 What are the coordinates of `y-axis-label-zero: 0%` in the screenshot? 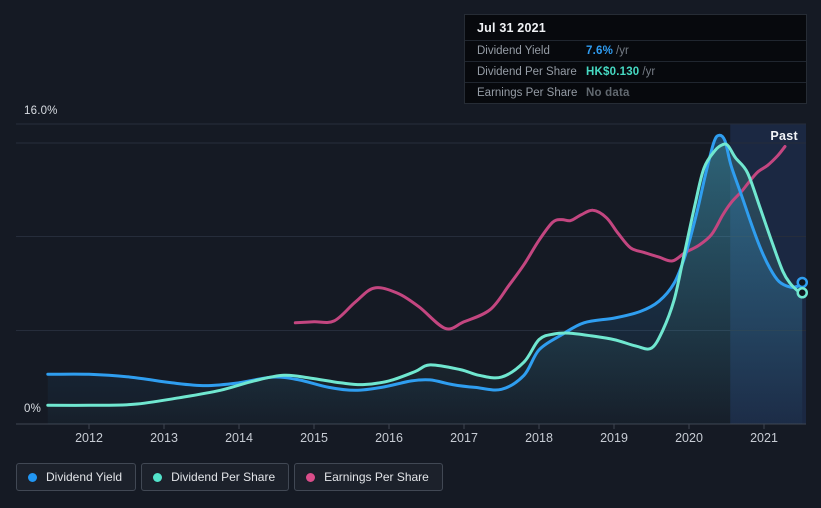 It's located at (33, 409).